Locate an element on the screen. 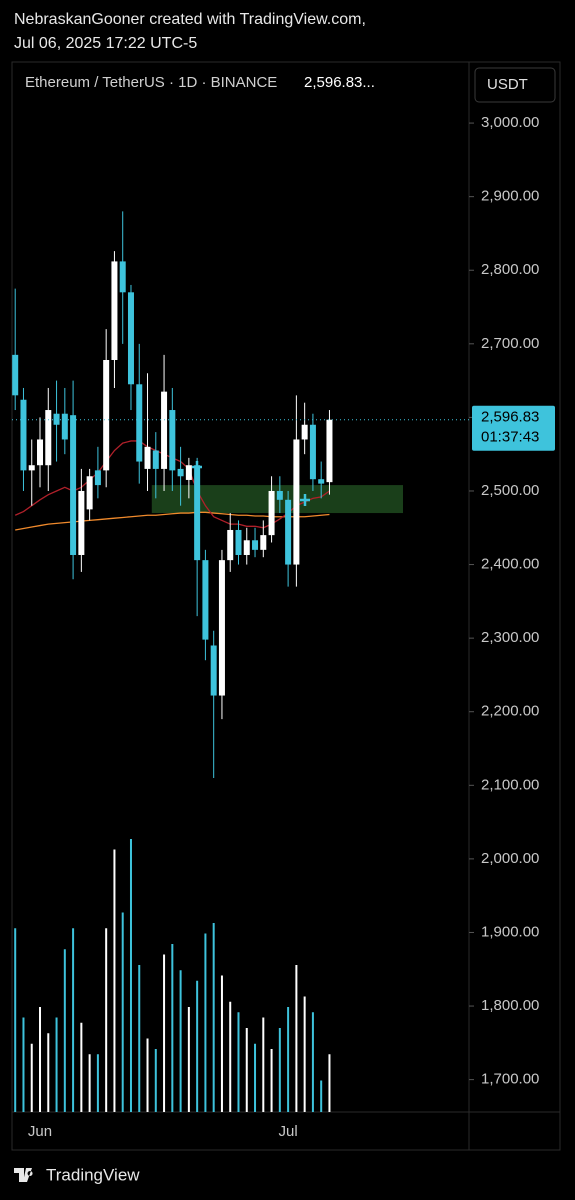  y-tick-label: 2,100.00 is located at coordinates (510, 784).